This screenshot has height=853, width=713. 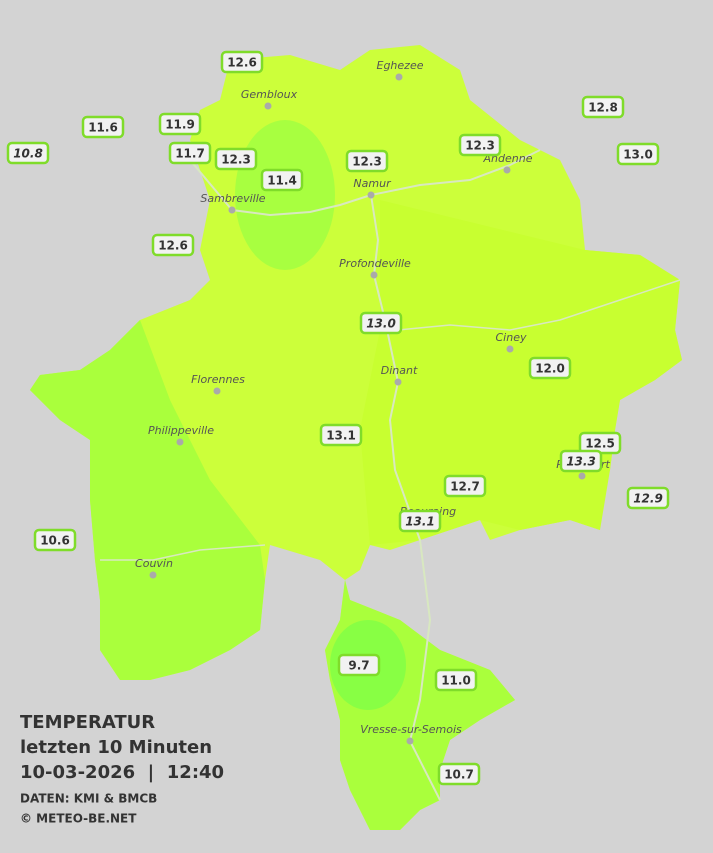 What do you see at coordinates (269, 94) in the screenshot?
I see `town-label: Gembloux` at bounding box center [269, 94].